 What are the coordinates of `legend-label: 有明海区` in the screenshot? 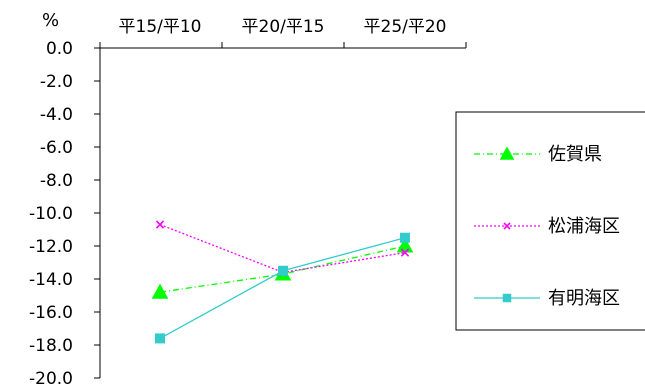 It's located at (584, 298).